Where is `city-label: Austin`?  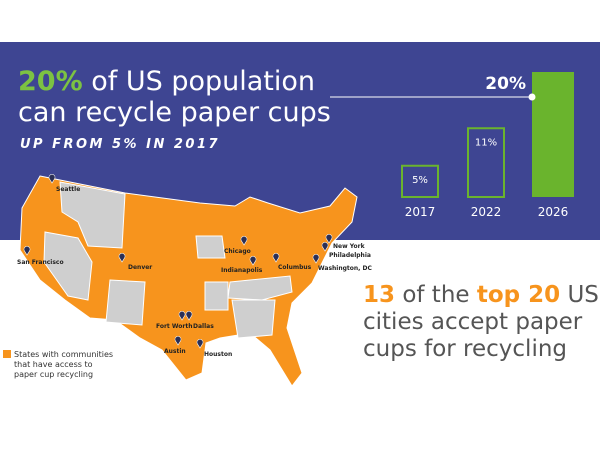
city-label: Austin is located at coordinates (175, 351).